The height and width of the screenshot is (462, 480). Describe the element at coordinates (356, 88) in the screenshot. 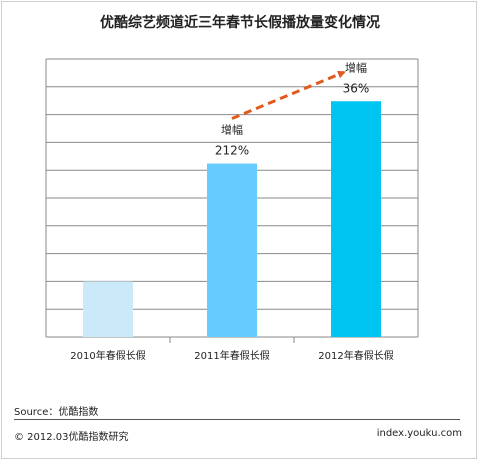

I see `data-label: 36%` at that location.